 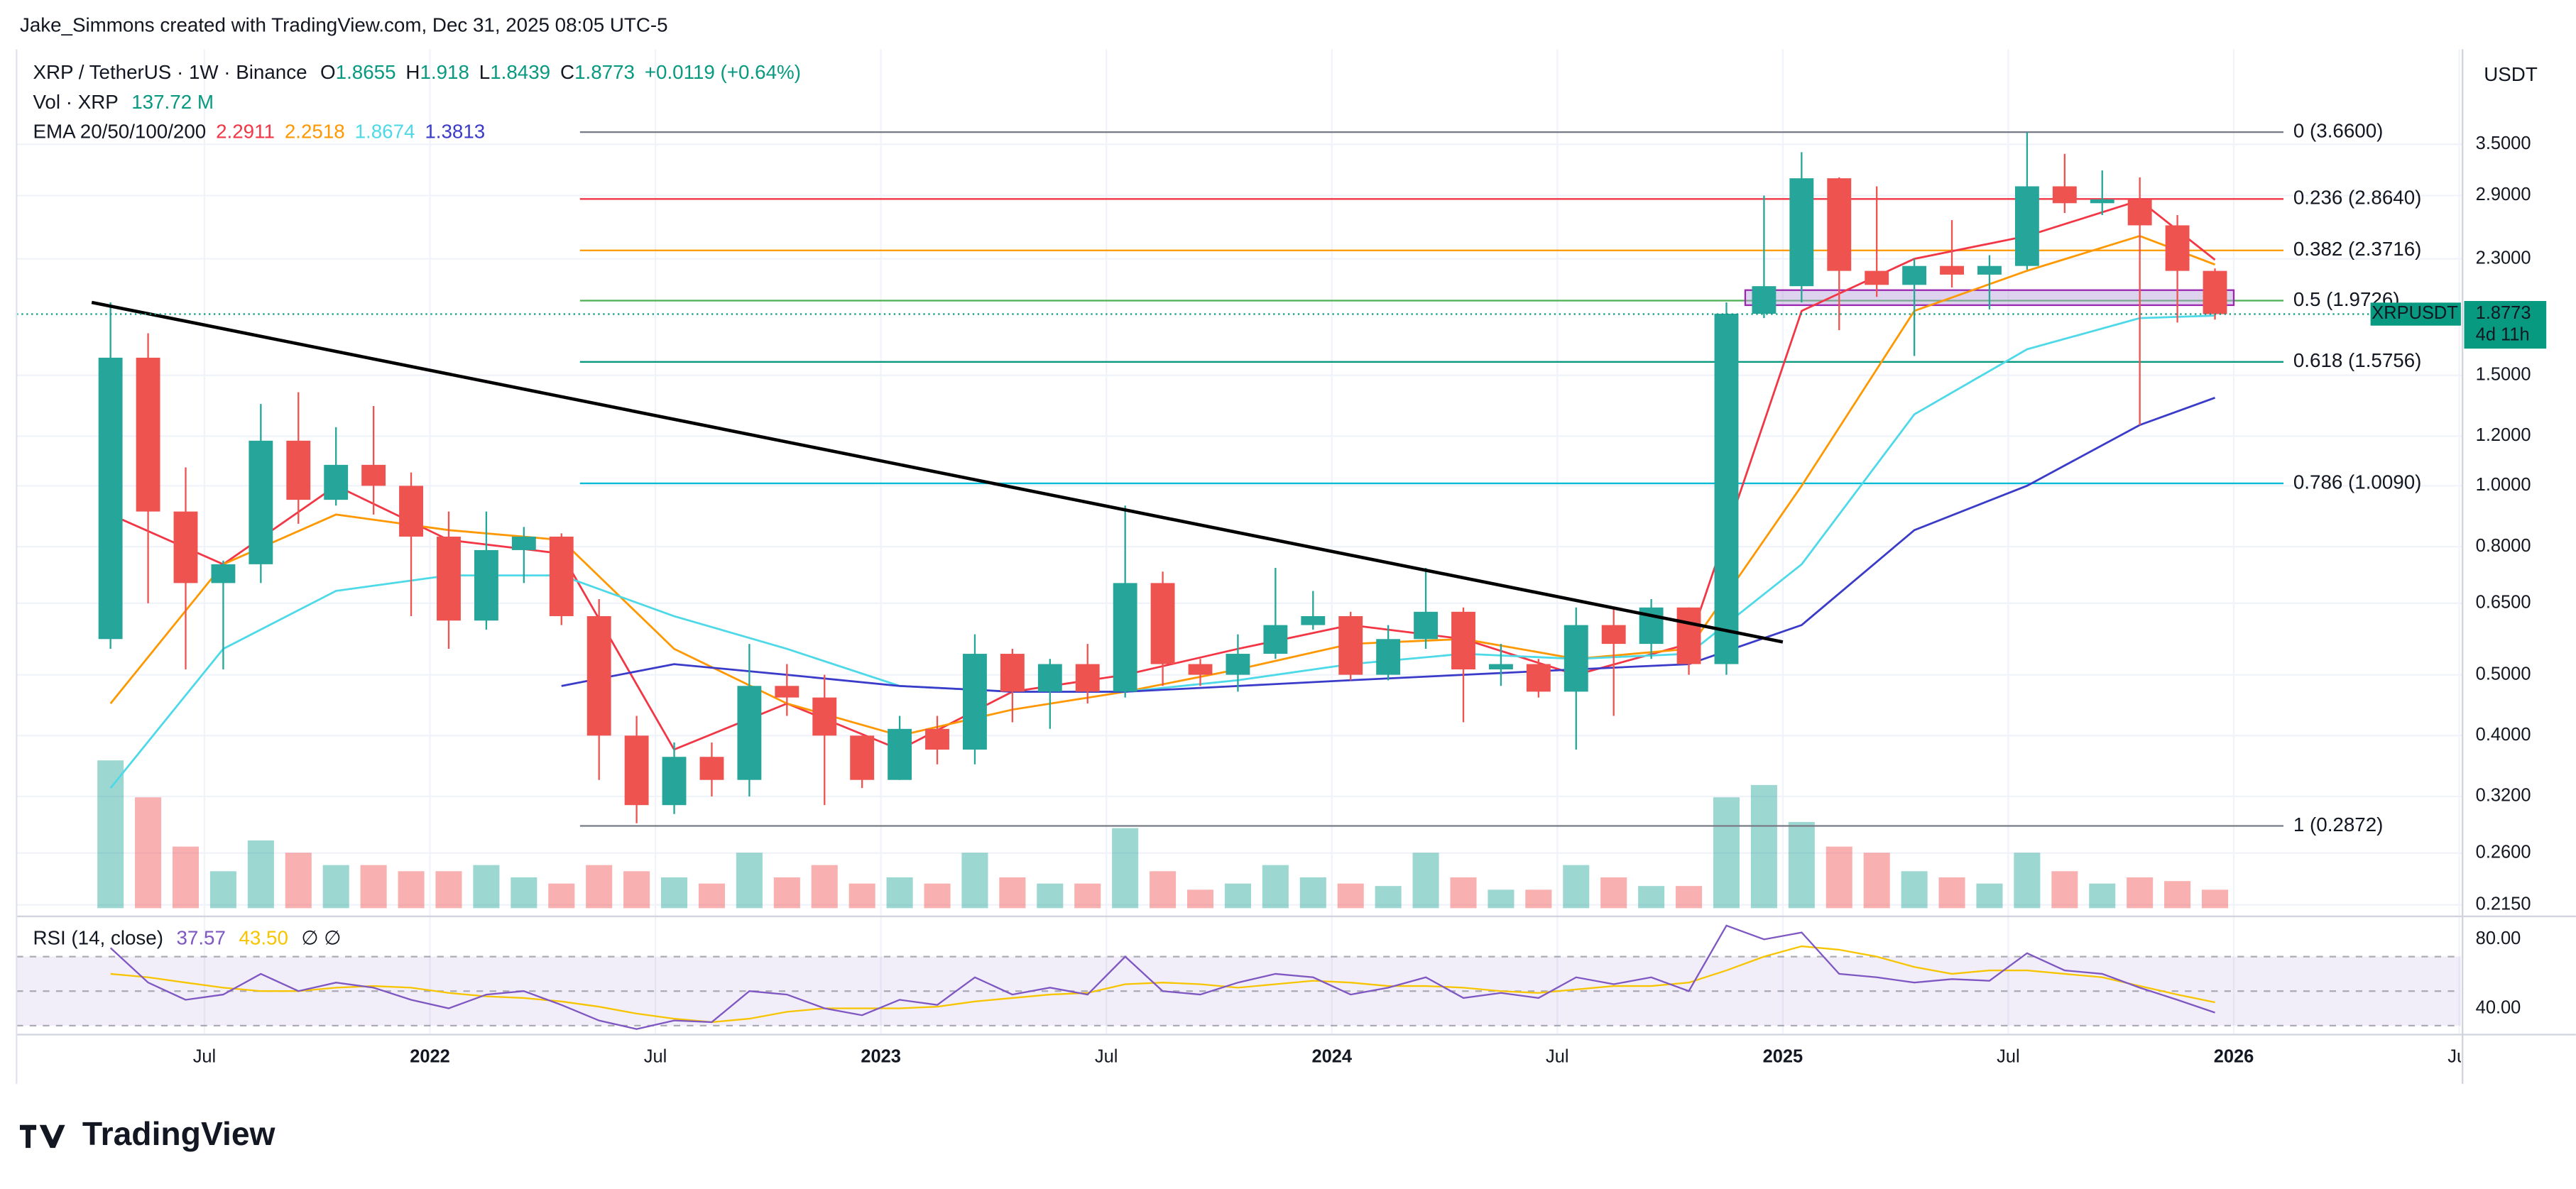 What do you see at coordinates (2503, 195) in the screenshot?
I see `y-tick-label: 2.9000` at bounding box center [2503, 195].